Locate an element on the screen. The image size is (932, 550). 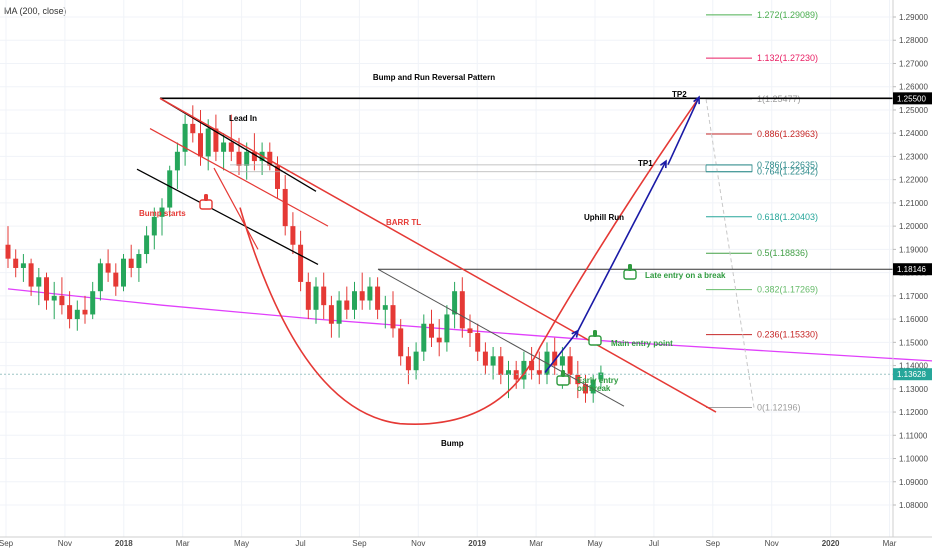
fib-level-label: 1.132(1.27230) is located at coordinates (787, 58).